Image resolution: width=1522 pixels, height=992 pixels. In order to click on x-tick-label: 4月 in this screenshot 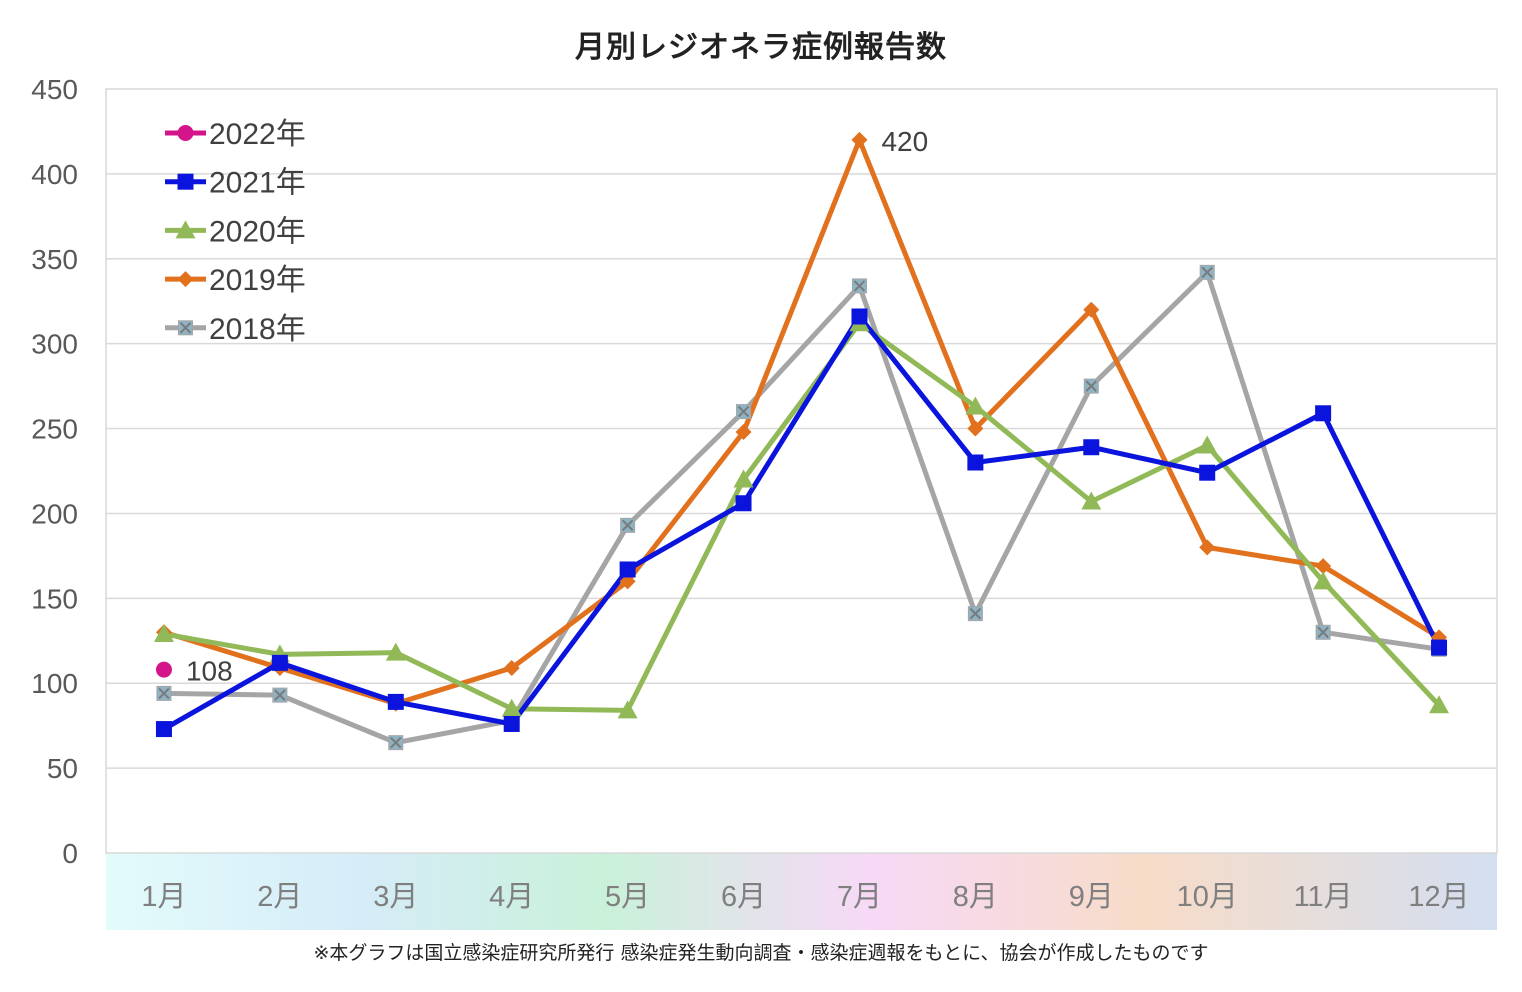, I will do `click(511, 897)`.